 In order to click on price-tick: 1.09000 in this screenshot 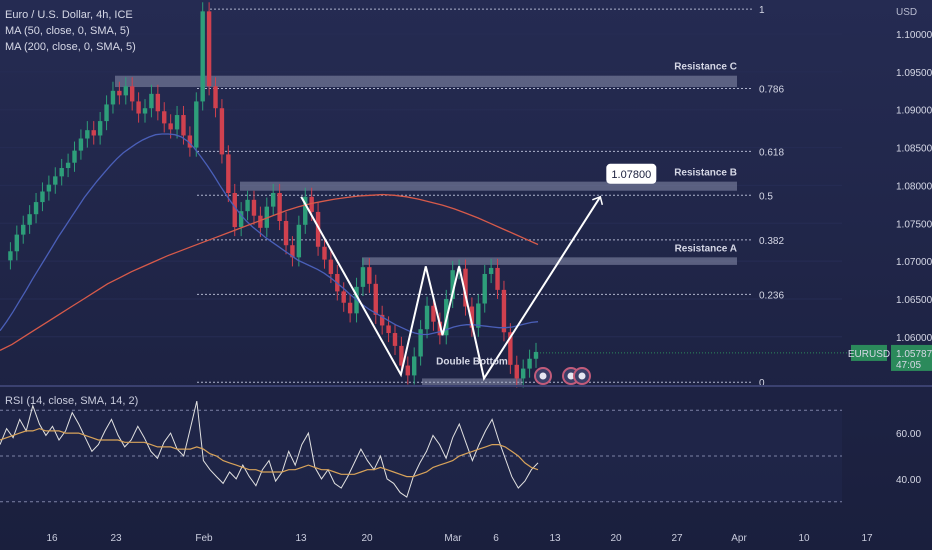, I will do `click(914, 111)`.